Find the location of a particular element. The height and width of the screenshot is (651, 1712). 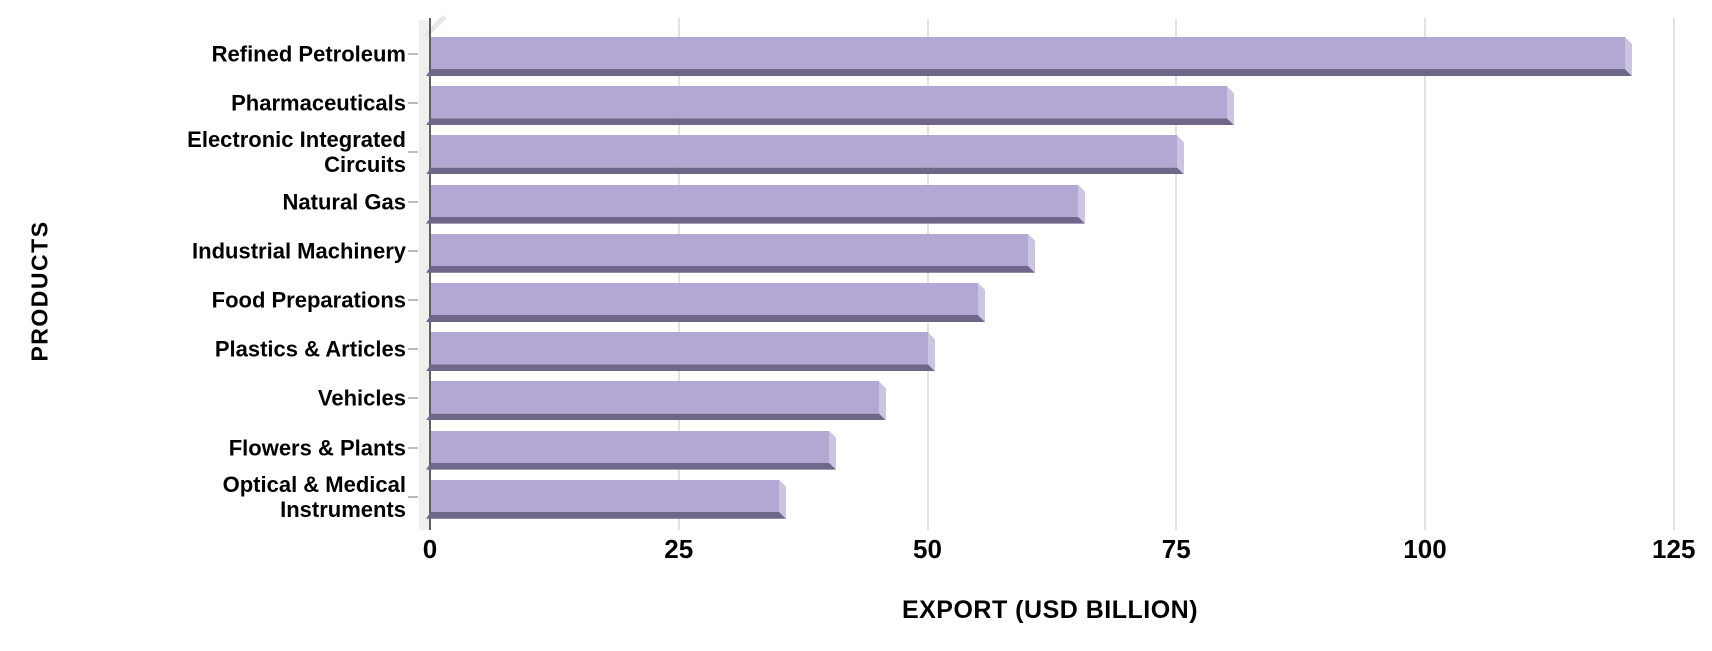

bar-bottom-shade-plastics-articles is located at coordinates (680, 367).